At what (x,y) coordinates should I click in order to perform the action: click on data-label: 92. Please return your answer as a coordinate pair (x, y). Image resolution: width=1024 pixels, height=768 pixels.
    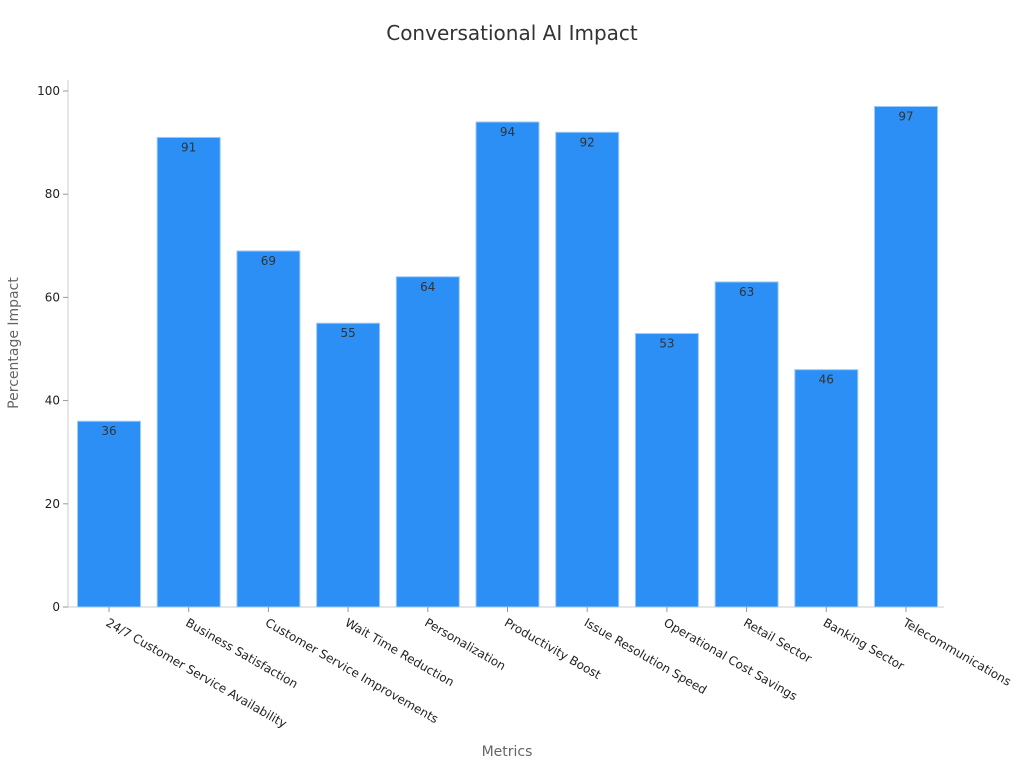
    Looking at the image, I should click on (587, 142).